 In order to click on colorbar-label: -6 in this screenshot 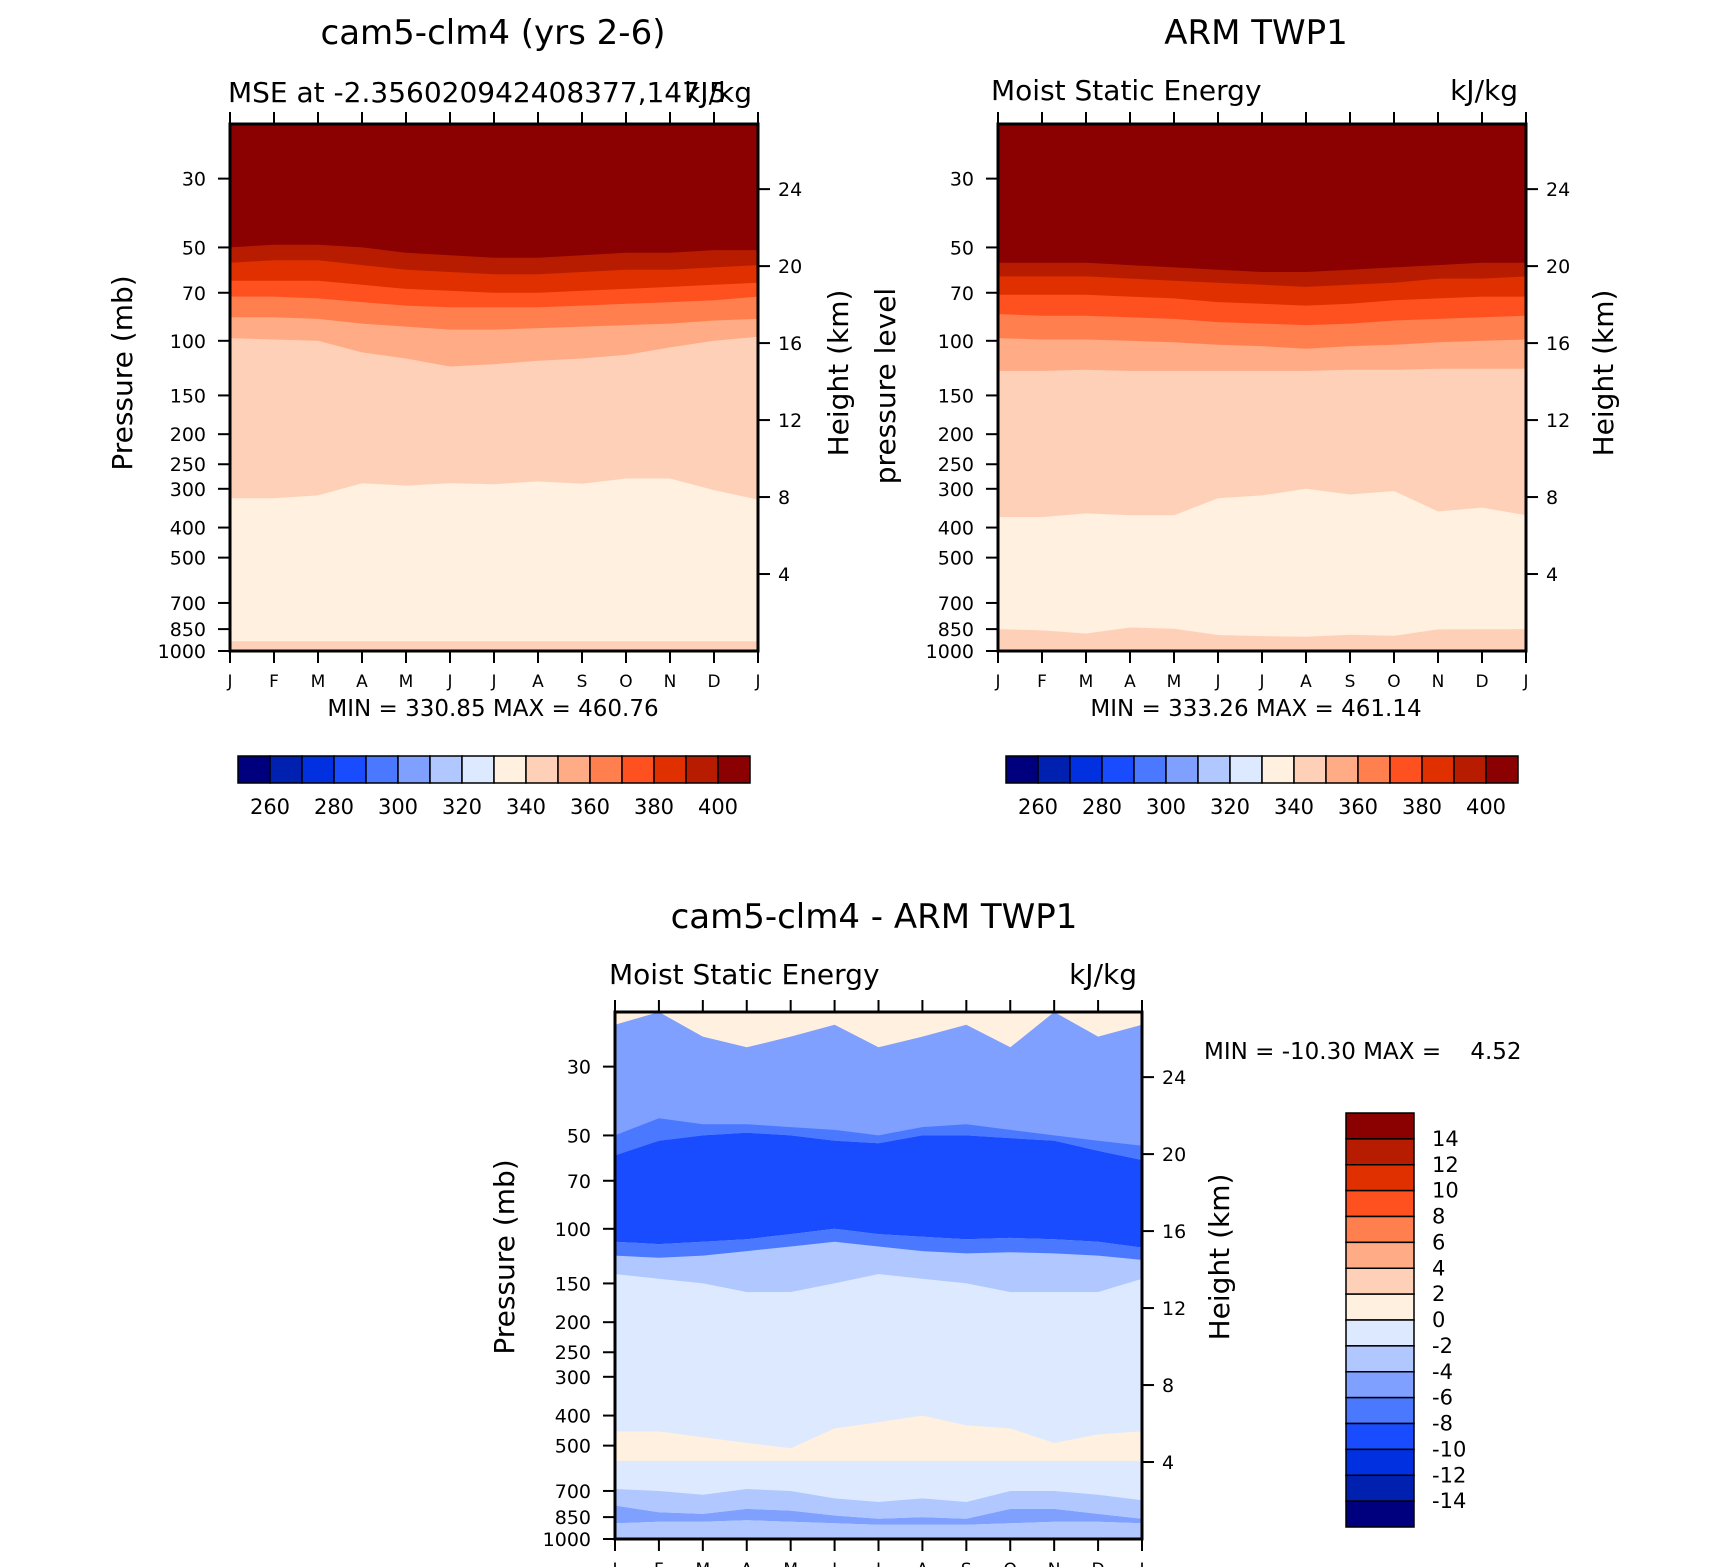, I will do `click(1442, 1398)`.